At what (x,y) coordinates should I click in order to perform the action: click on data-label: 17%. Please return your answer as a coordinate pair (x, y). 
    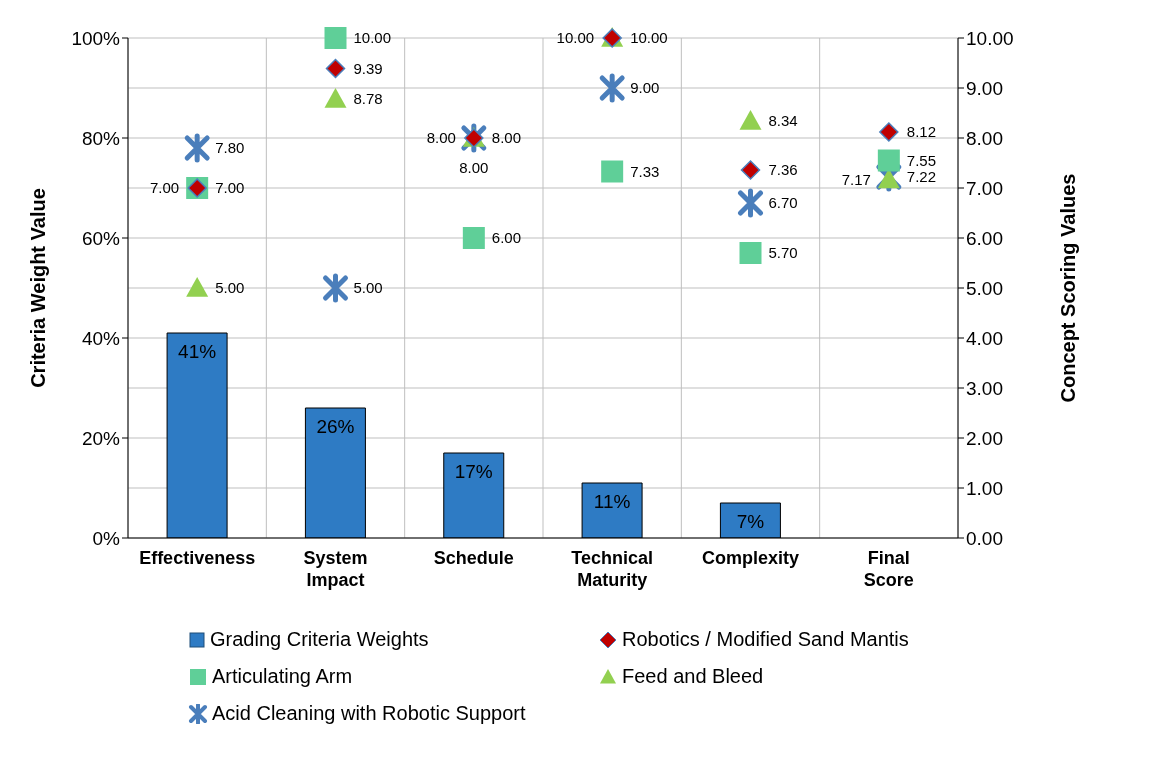
    Looking at the image, I should click on (473, 472).